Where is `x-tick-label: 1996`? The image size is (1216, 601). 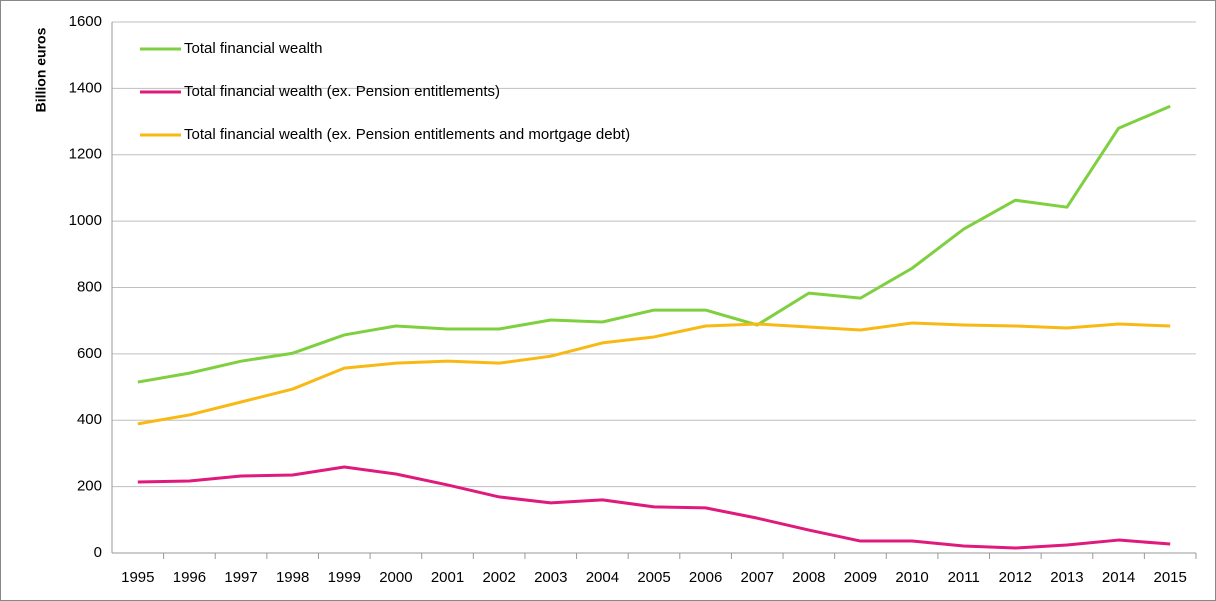
x-tick-label: 1996 is located at coordinates (189, 577).